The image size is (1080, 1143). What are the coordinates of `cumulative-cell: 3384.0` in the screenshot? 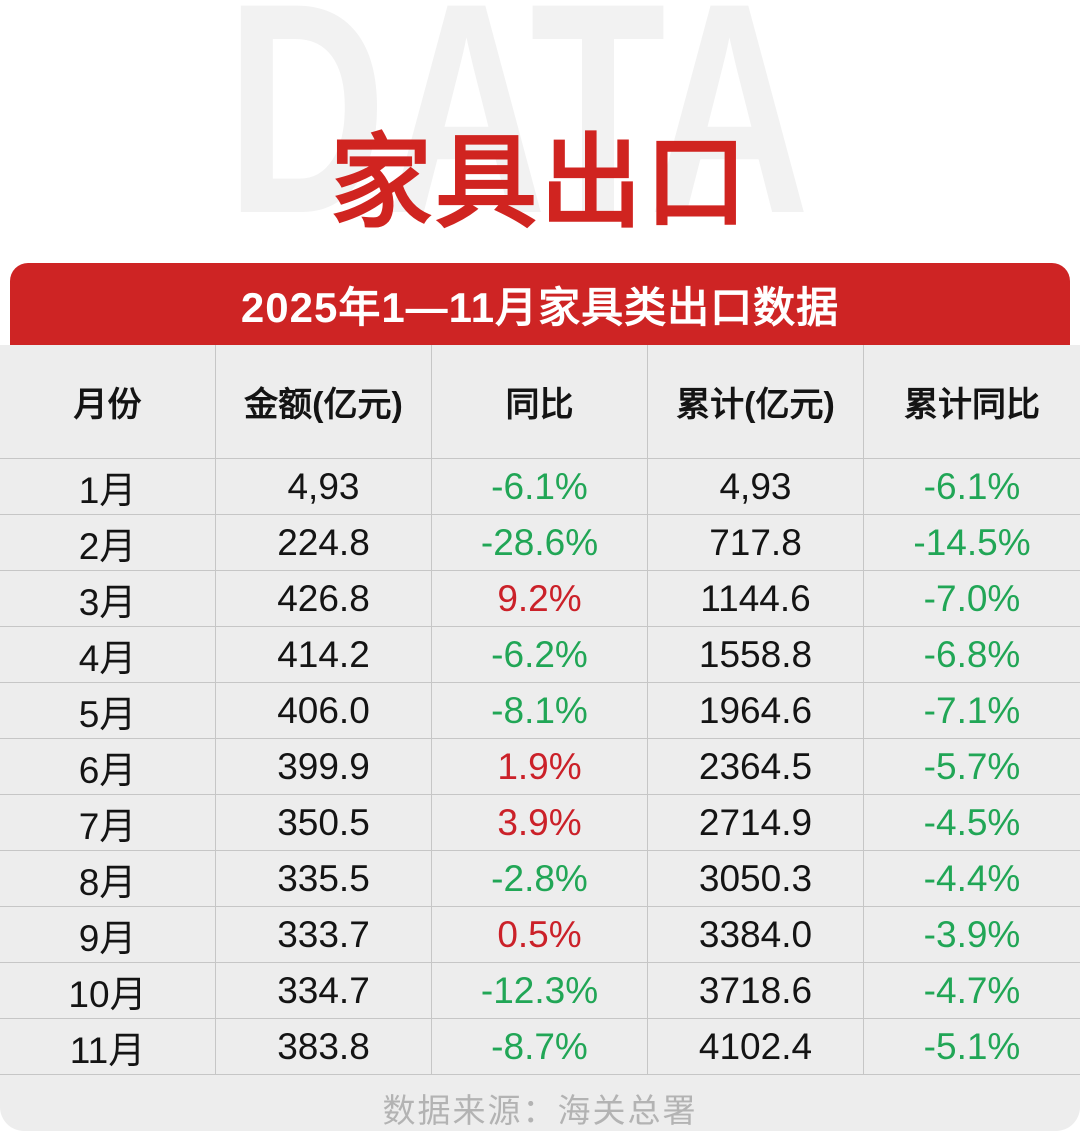 It's located at (756, 934).